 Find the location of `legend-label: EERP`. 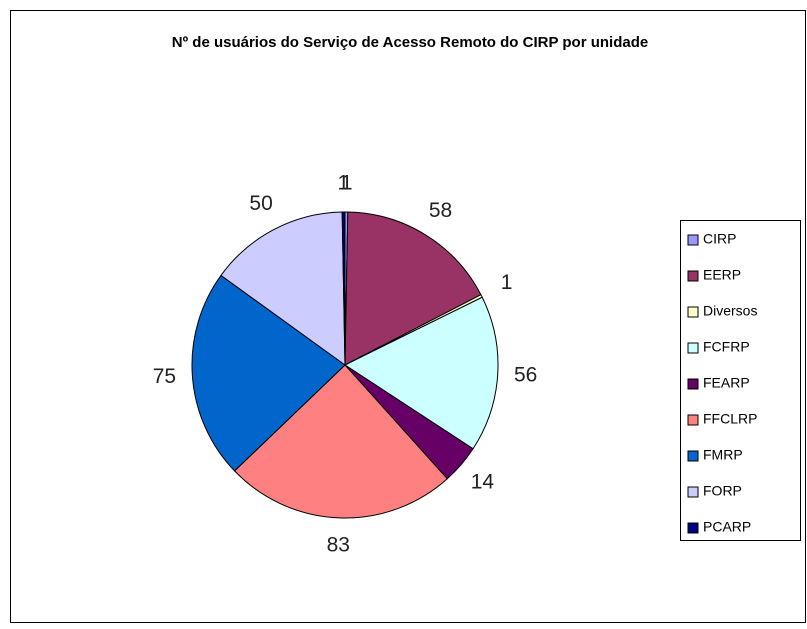

legend-label: EERP is located at coordinates (722, 275).